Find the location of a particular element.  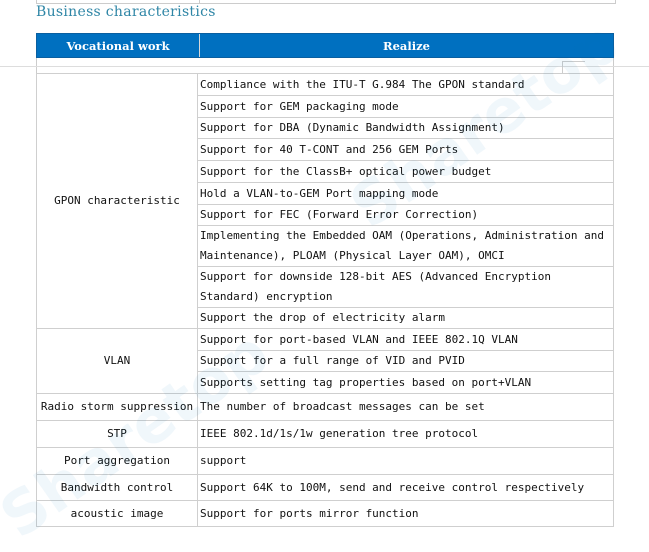

table-resize-handle is located at coordinates (573, 67).